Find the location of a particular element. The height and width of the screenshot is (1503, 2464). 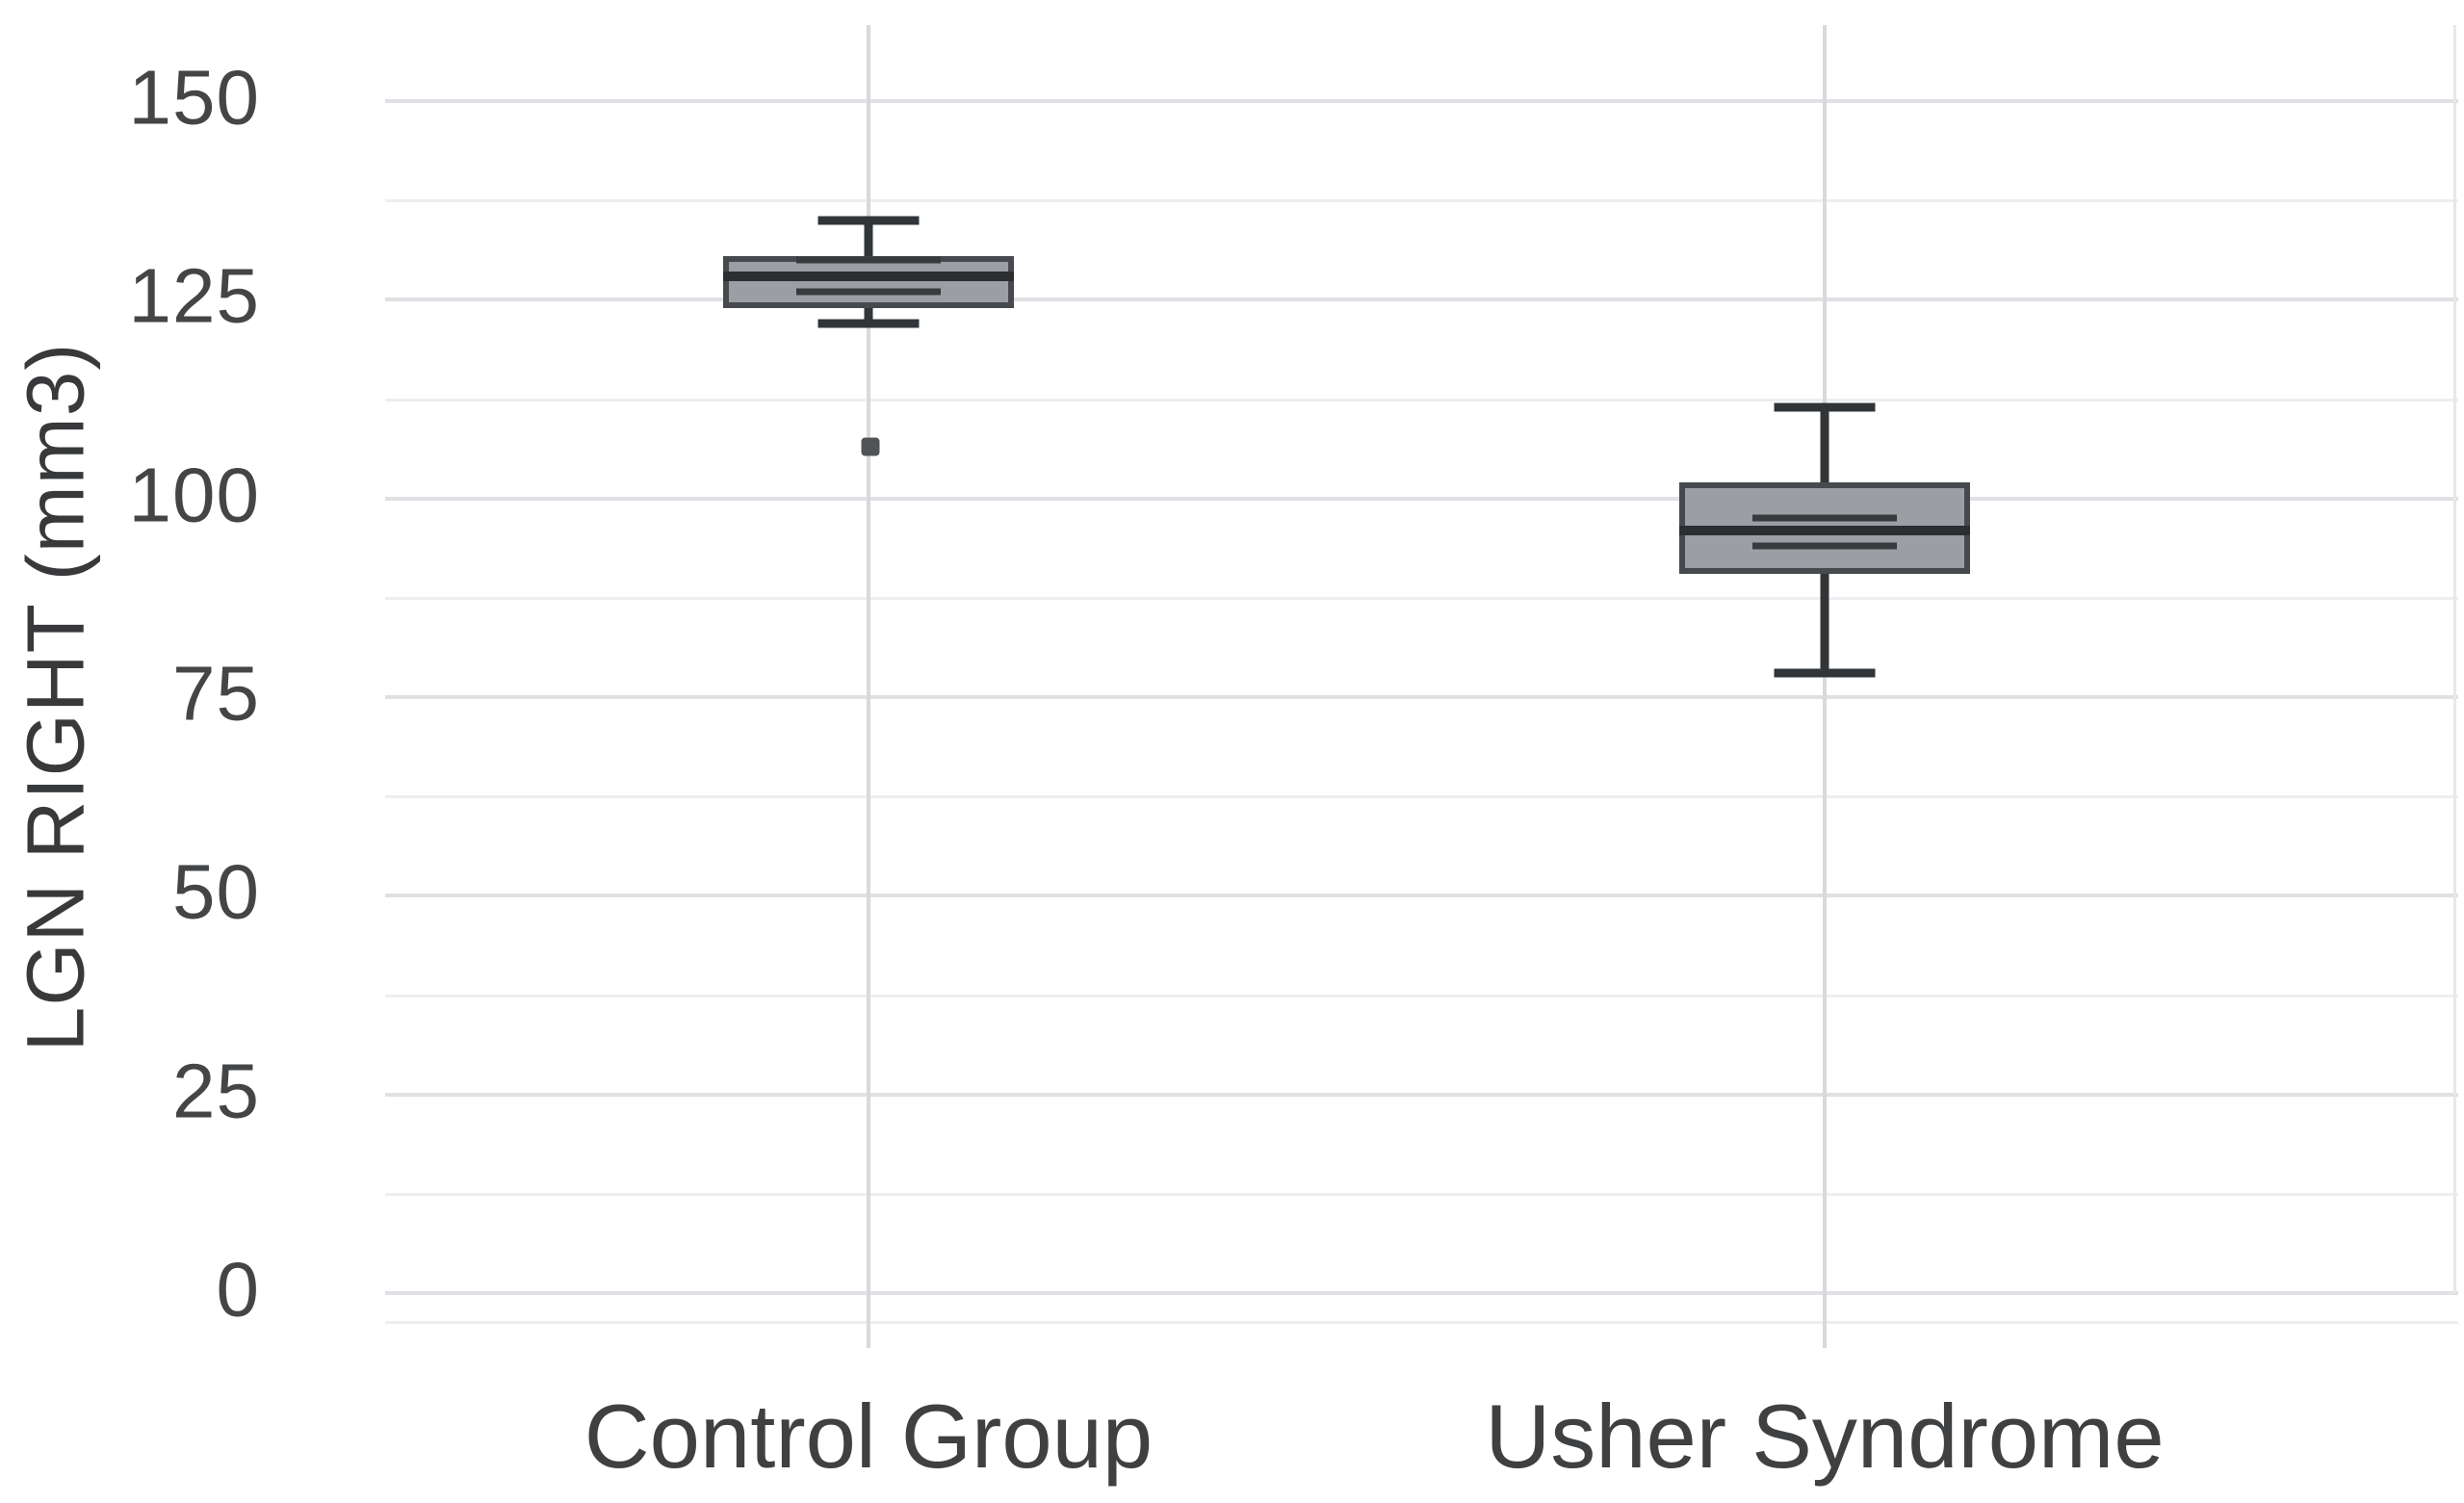

iqr-box is located at coordinates (868, 282).